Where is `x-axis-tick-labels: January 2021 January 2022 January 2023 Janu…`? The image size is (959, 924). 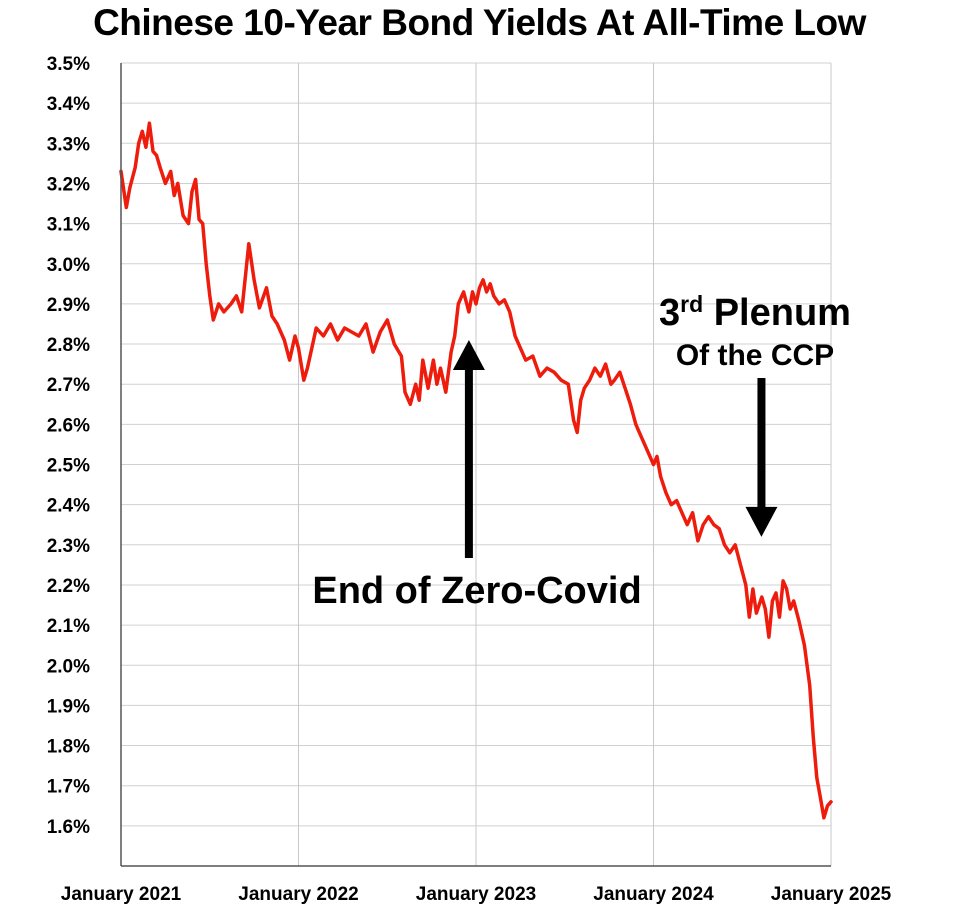 x-axis-tick-labels: January 2021 January 2022 January 2023 Janu… is located at coordinates (476, 894).